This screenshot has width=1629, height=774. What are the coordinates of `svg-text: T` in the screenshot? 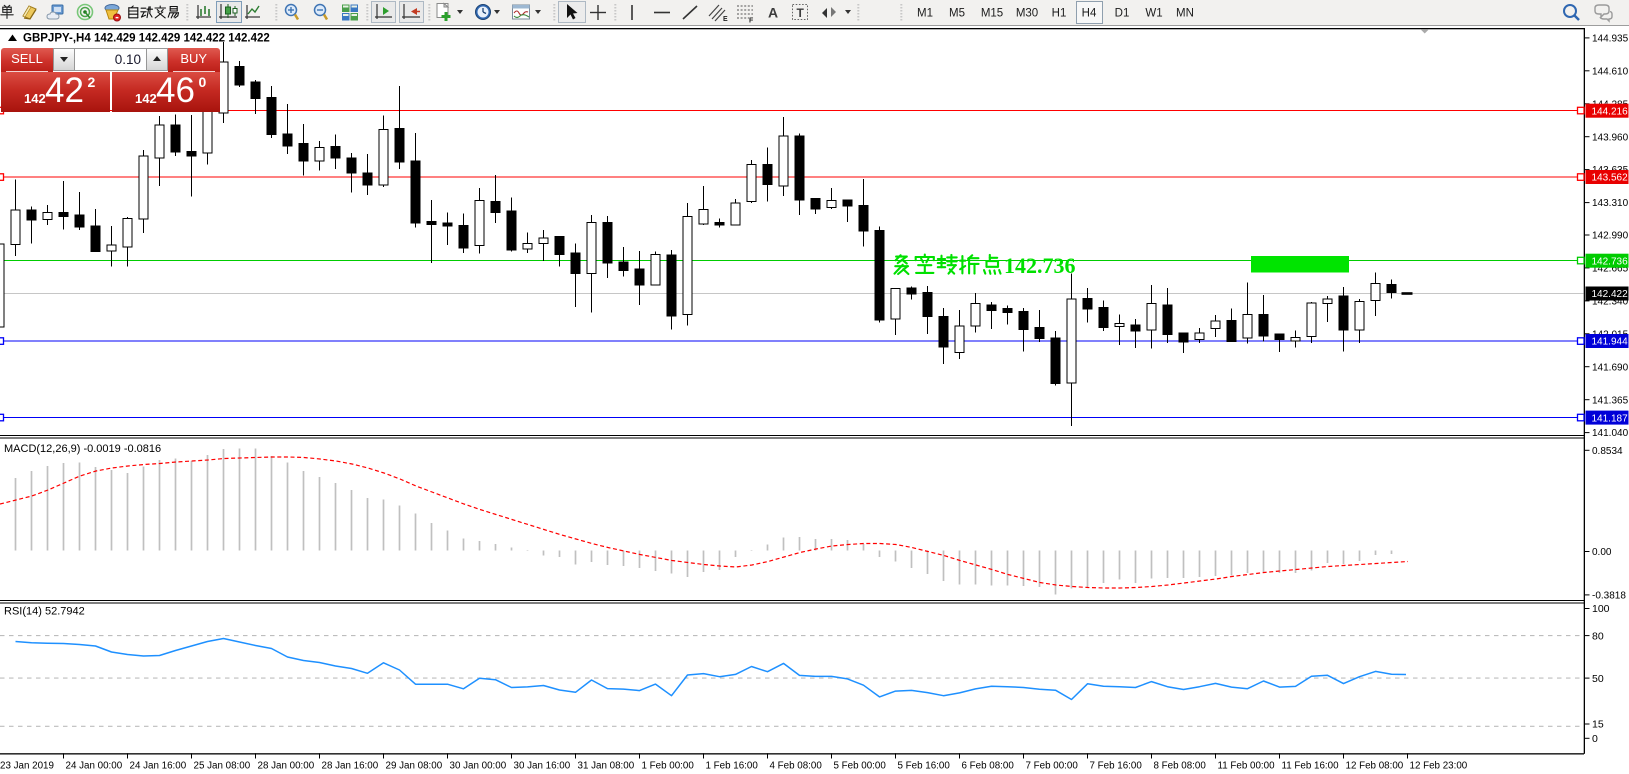 It's located at (801, 13).